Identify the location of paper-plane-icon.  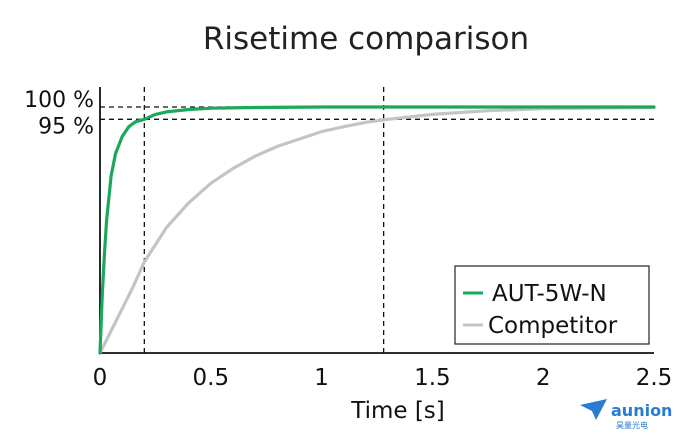
(593, 409).